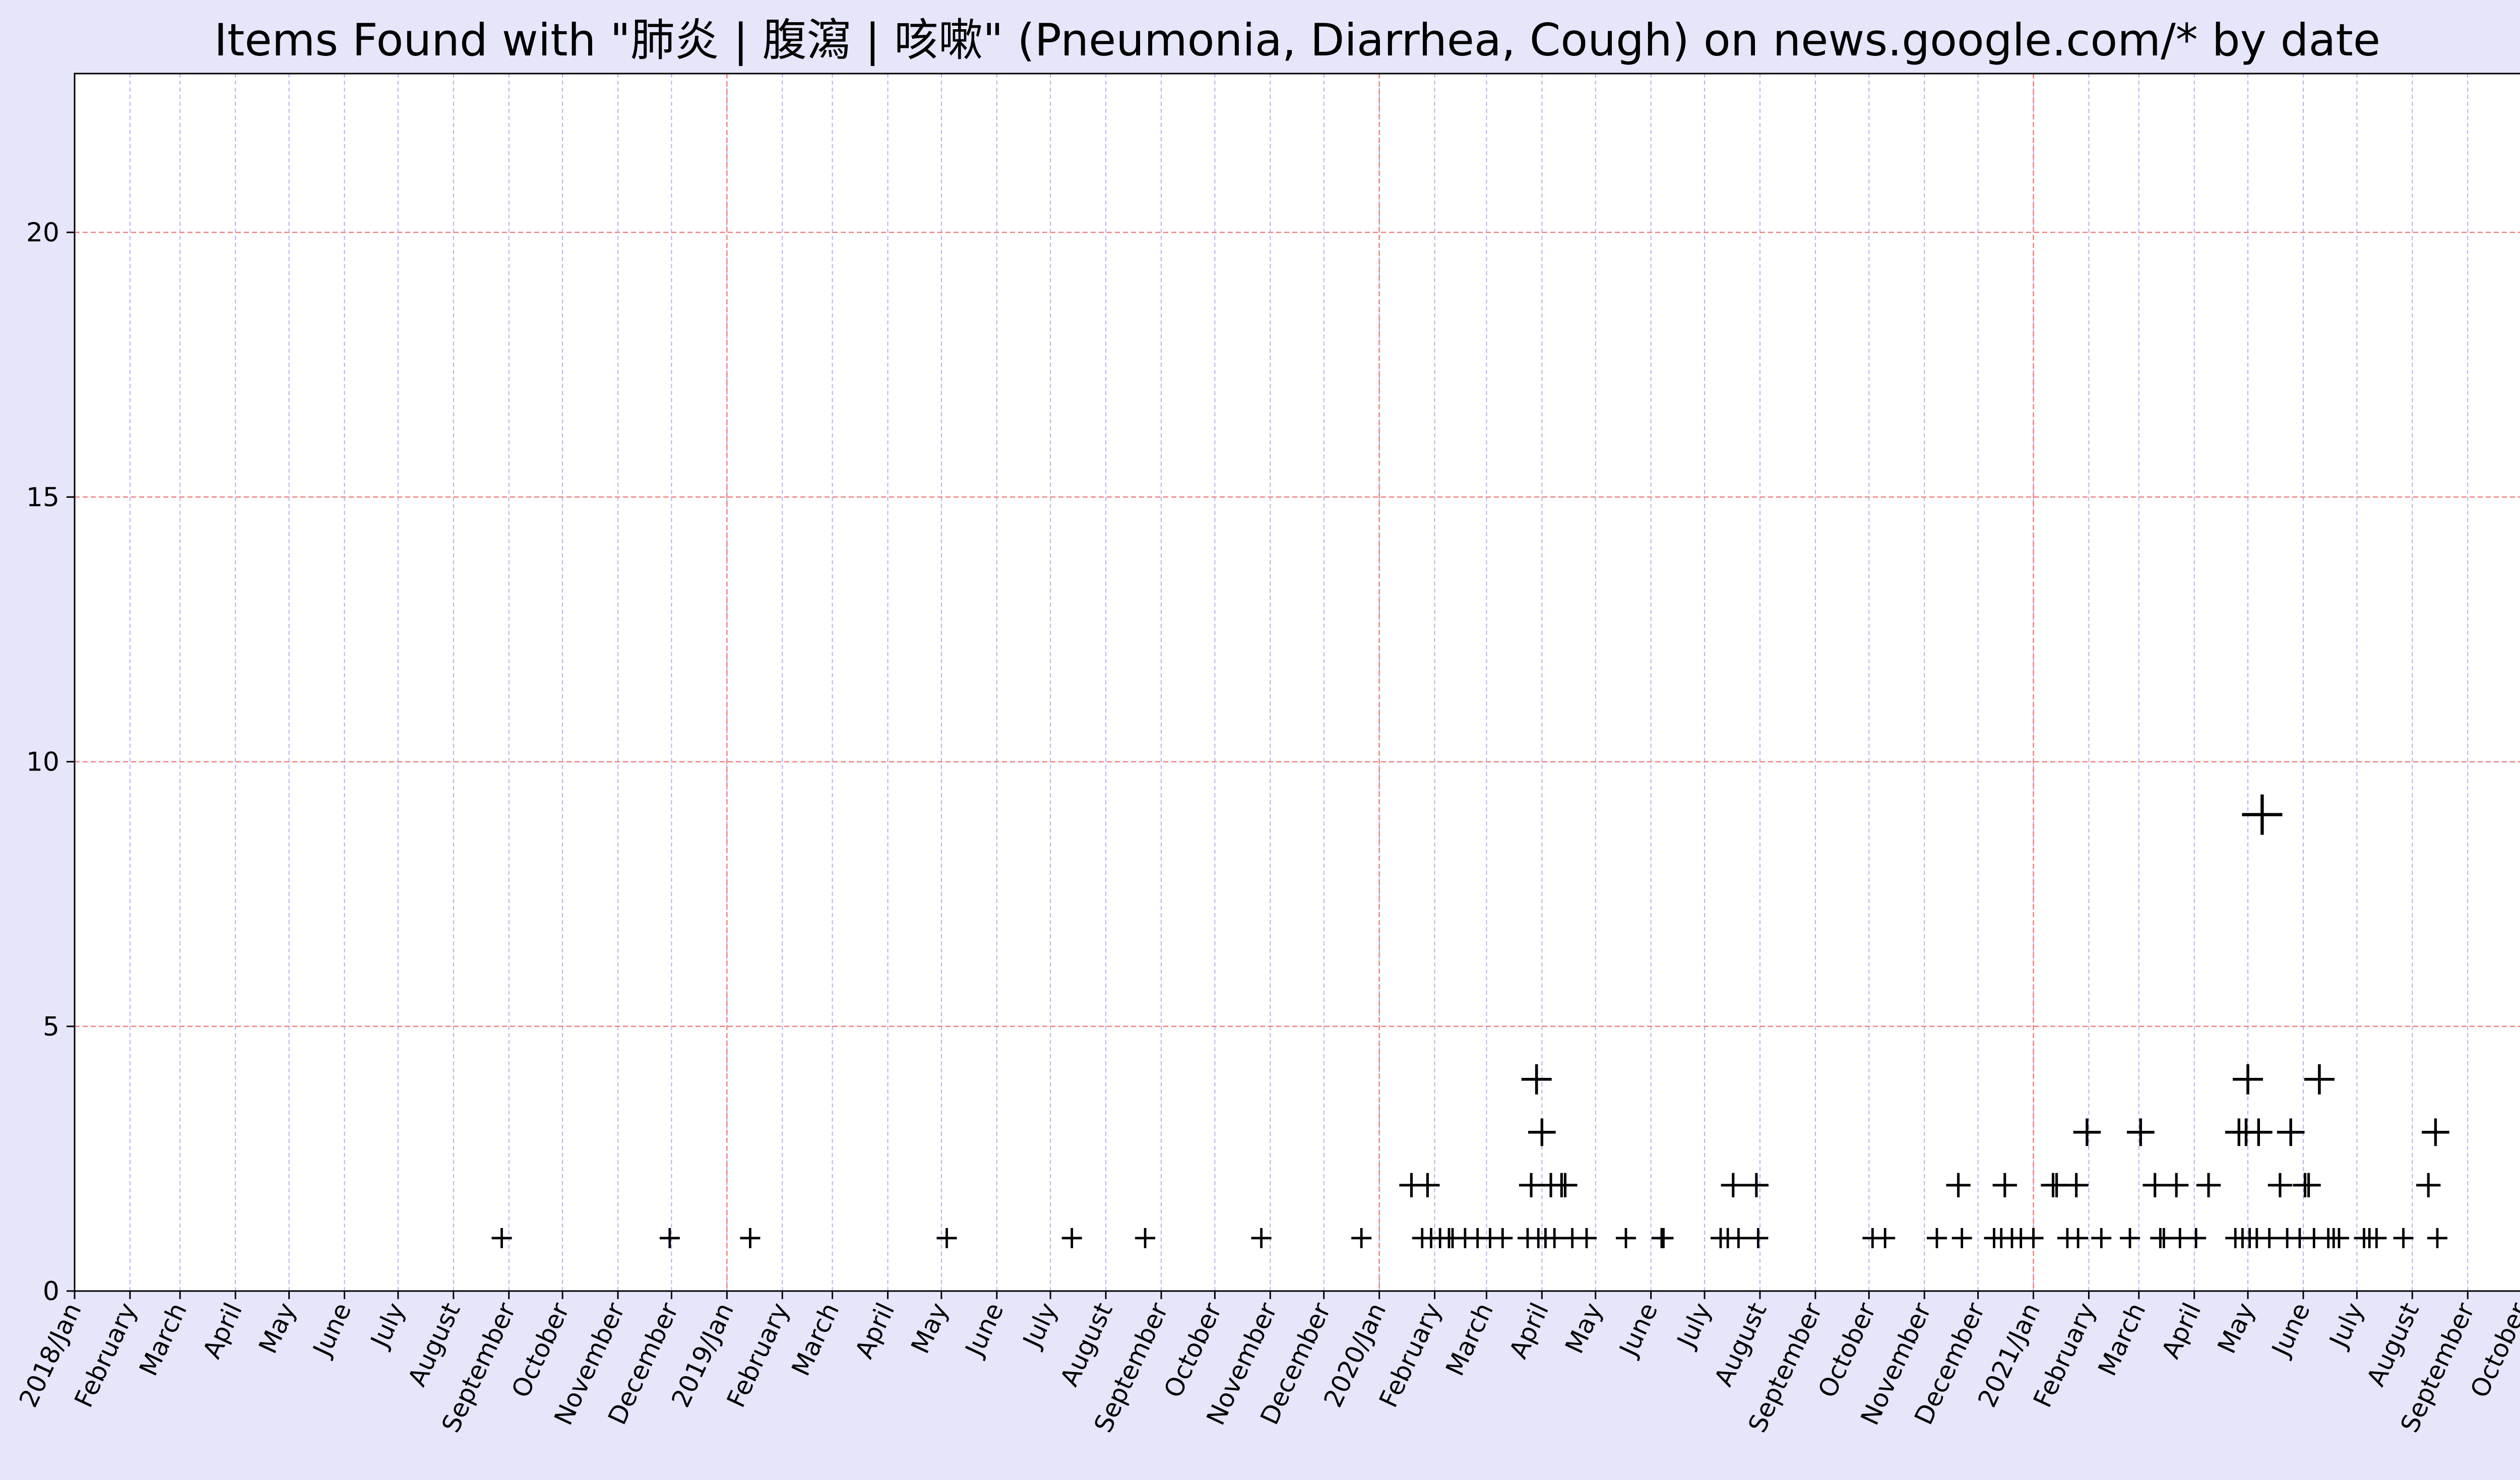 The height and width of the screenshot is (1480, 2520). What do you see at coordinates (51, 1291) in the screenshot?
I see `y-tick-label: 0` at bounding box center [51, 1291].